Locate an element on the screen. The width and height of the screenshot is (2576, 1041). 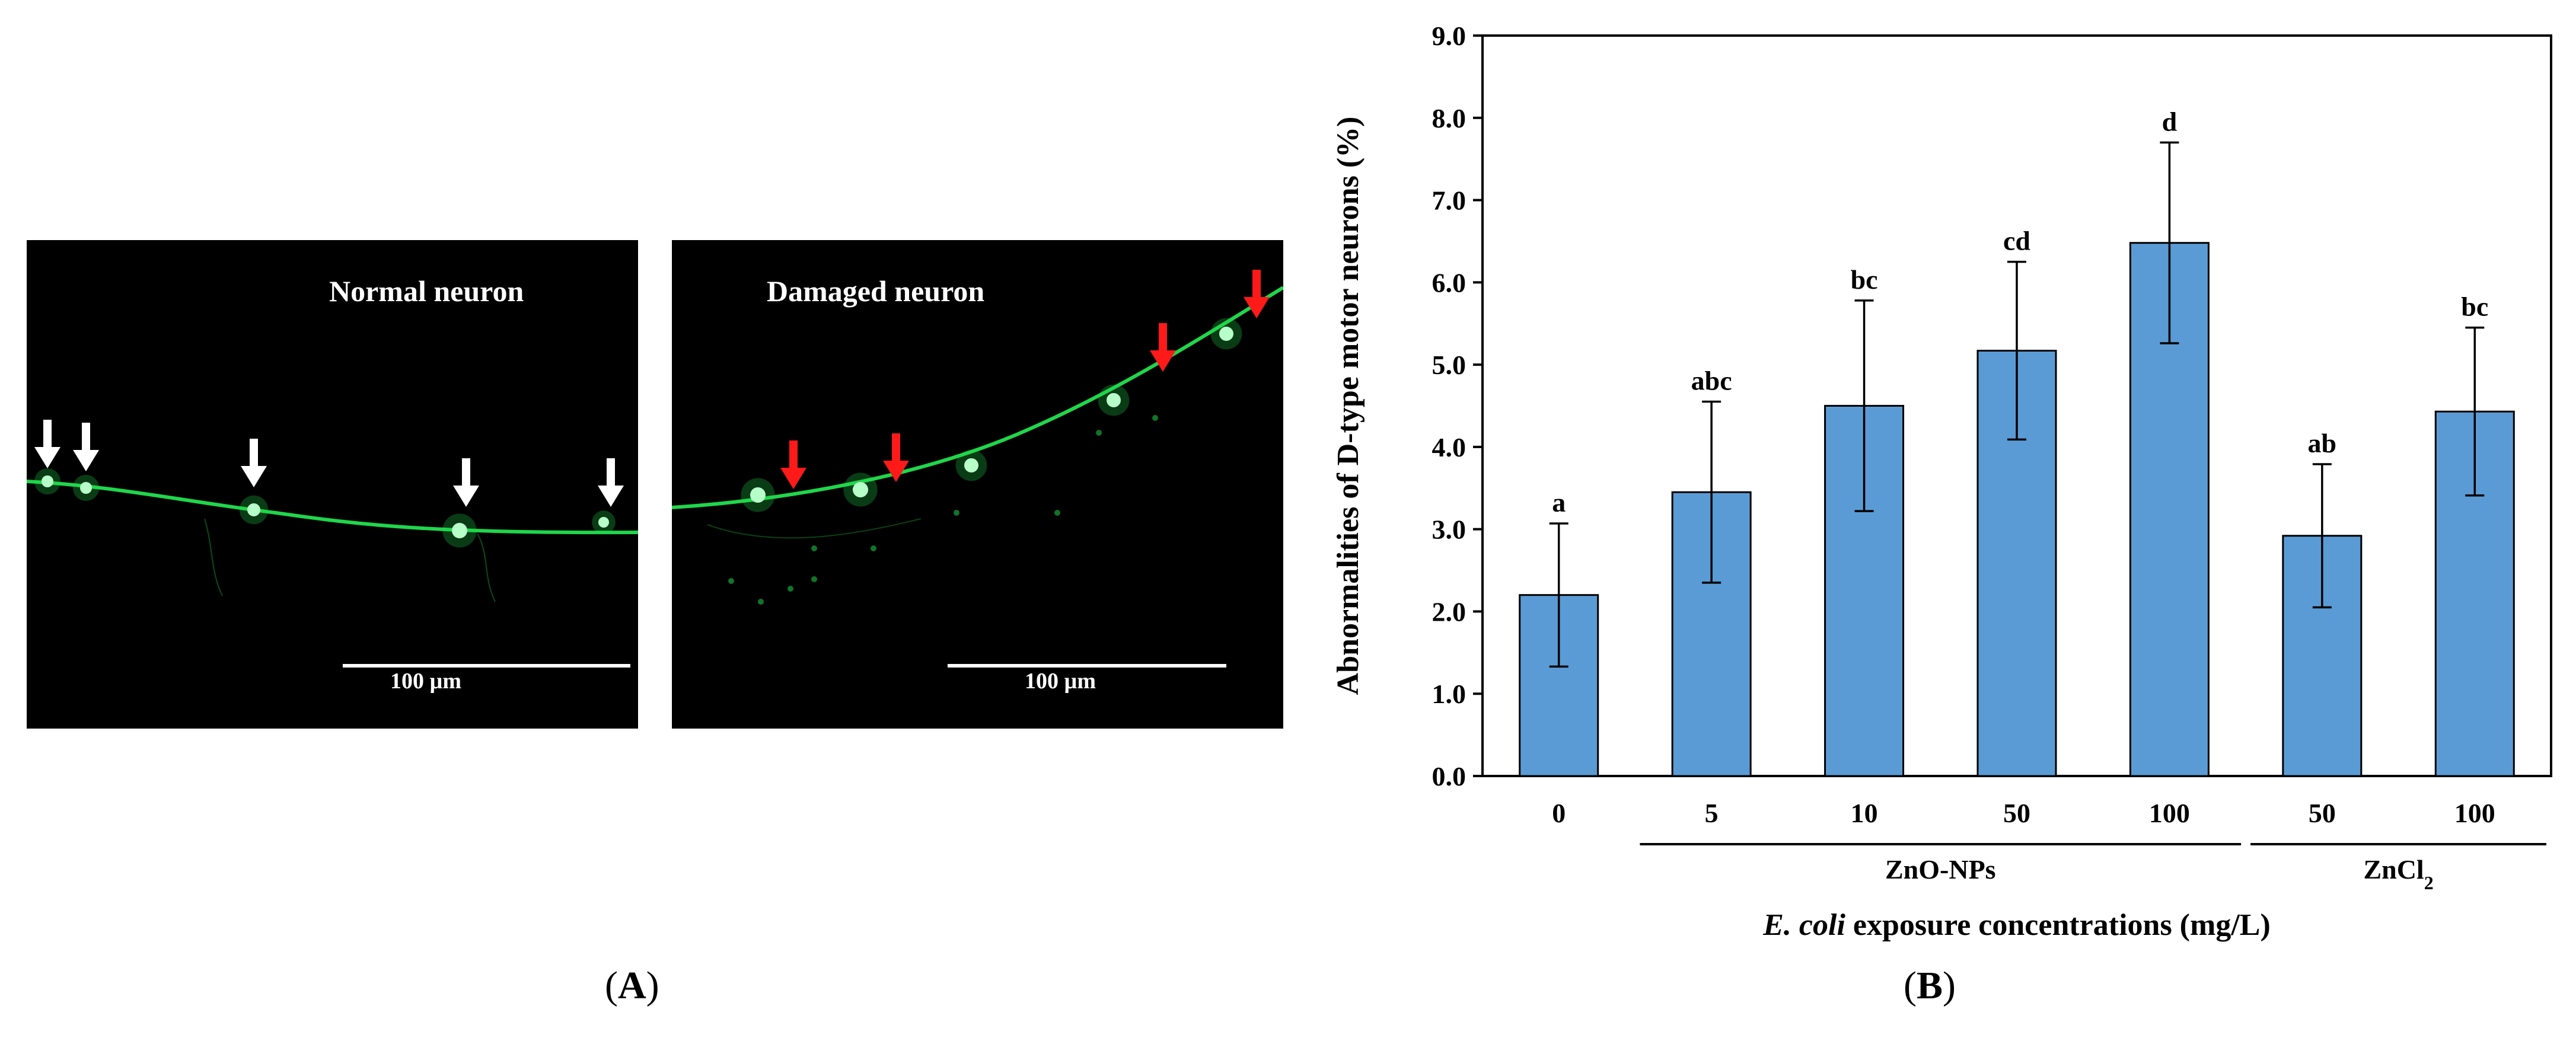
damaged-neuron-process is located at coordinates (977, 397).